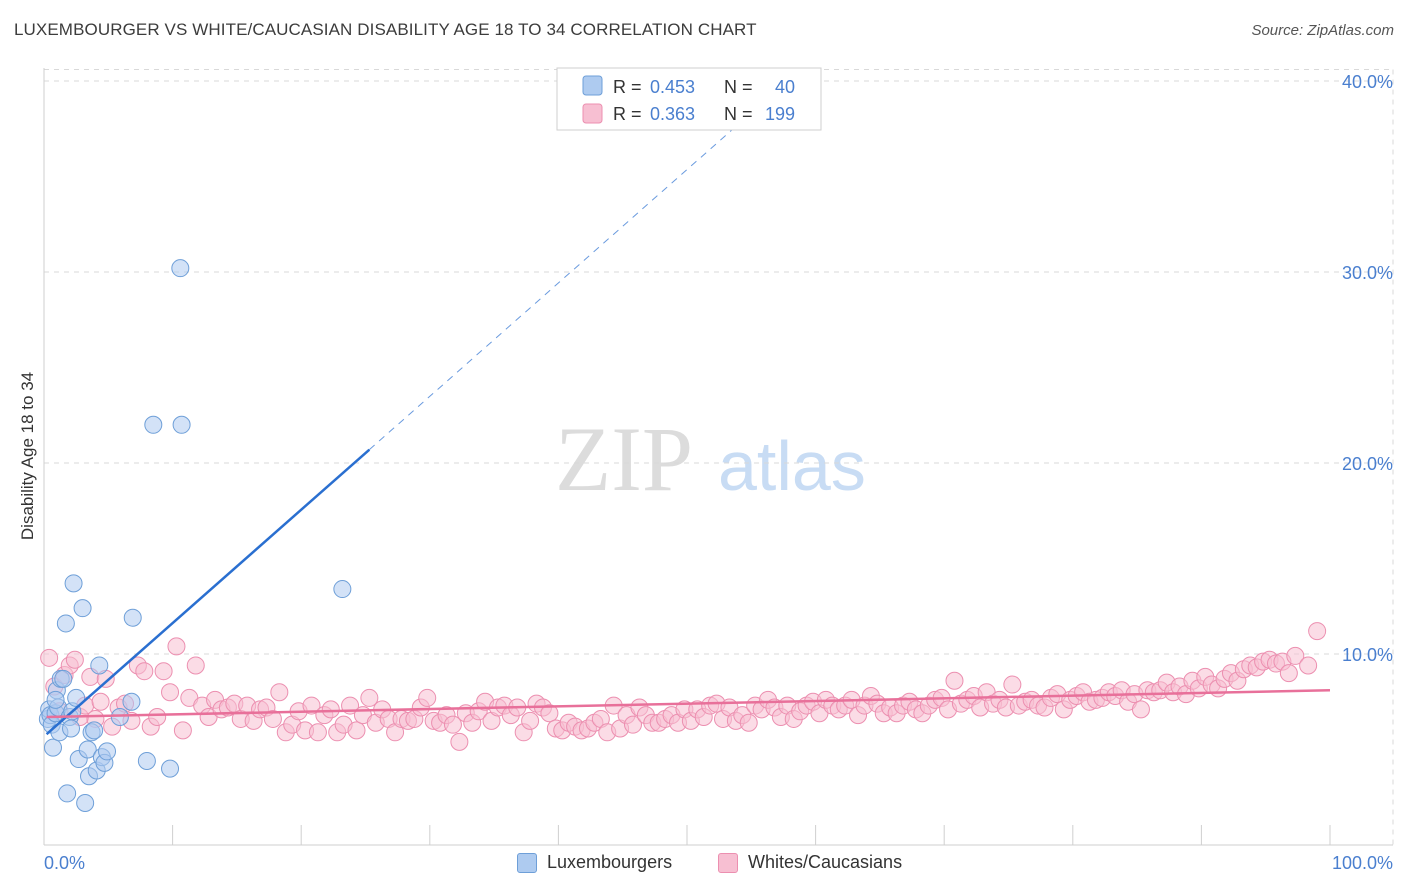 The image size is (1406, 892). I want to click on watermark-zip: ZIP, so click(624, 459).